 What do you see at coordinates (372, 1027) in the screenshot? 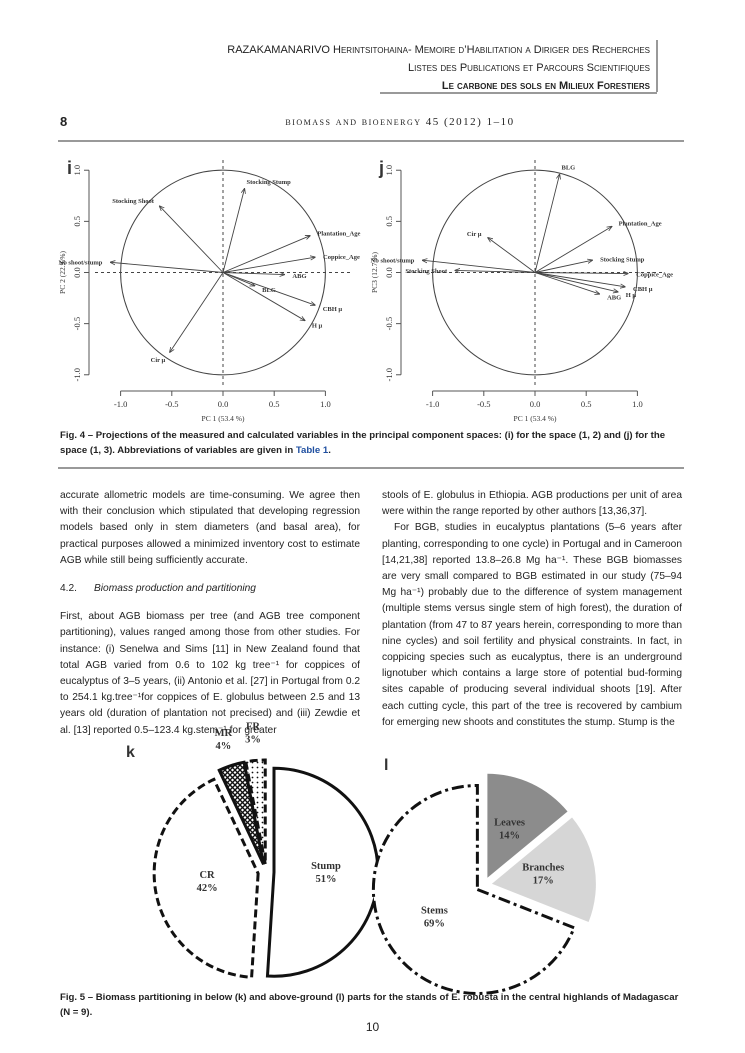
I see `footer-page: 10` at bounding box center [372, 1027].